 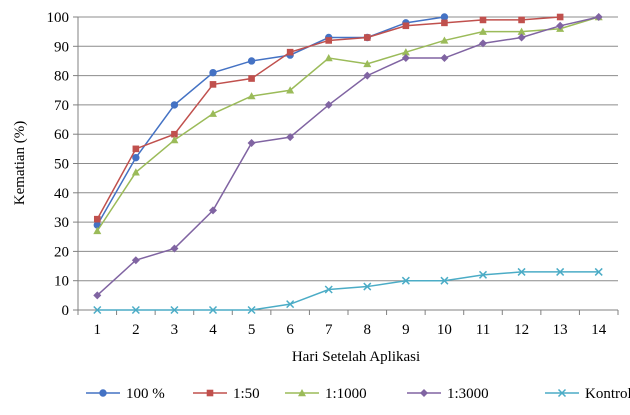 I want to click on legend-item-5: Kontrol, so click(x=587, y=394).